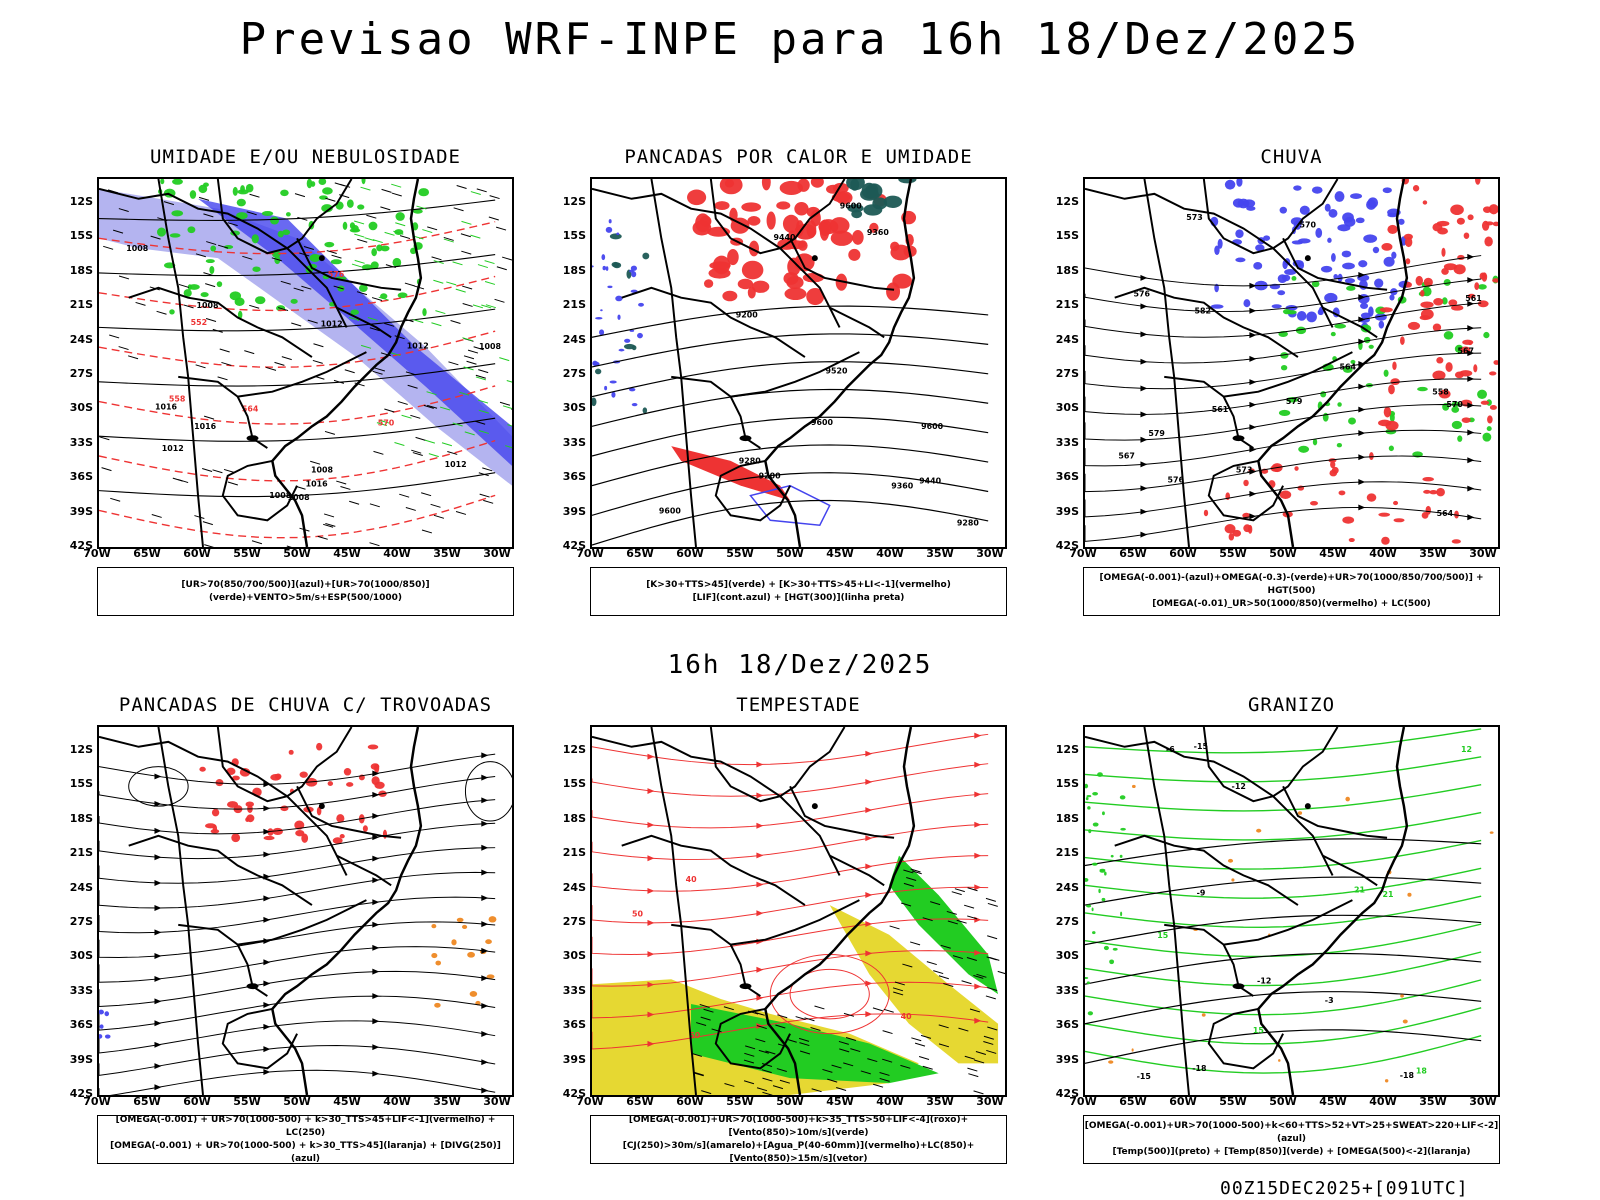 This screenshot has height=1200, width=1600. I want to click on page-title: Previsao WRF-INPE para 16h 18/Dez/2025, so click(800, 39).